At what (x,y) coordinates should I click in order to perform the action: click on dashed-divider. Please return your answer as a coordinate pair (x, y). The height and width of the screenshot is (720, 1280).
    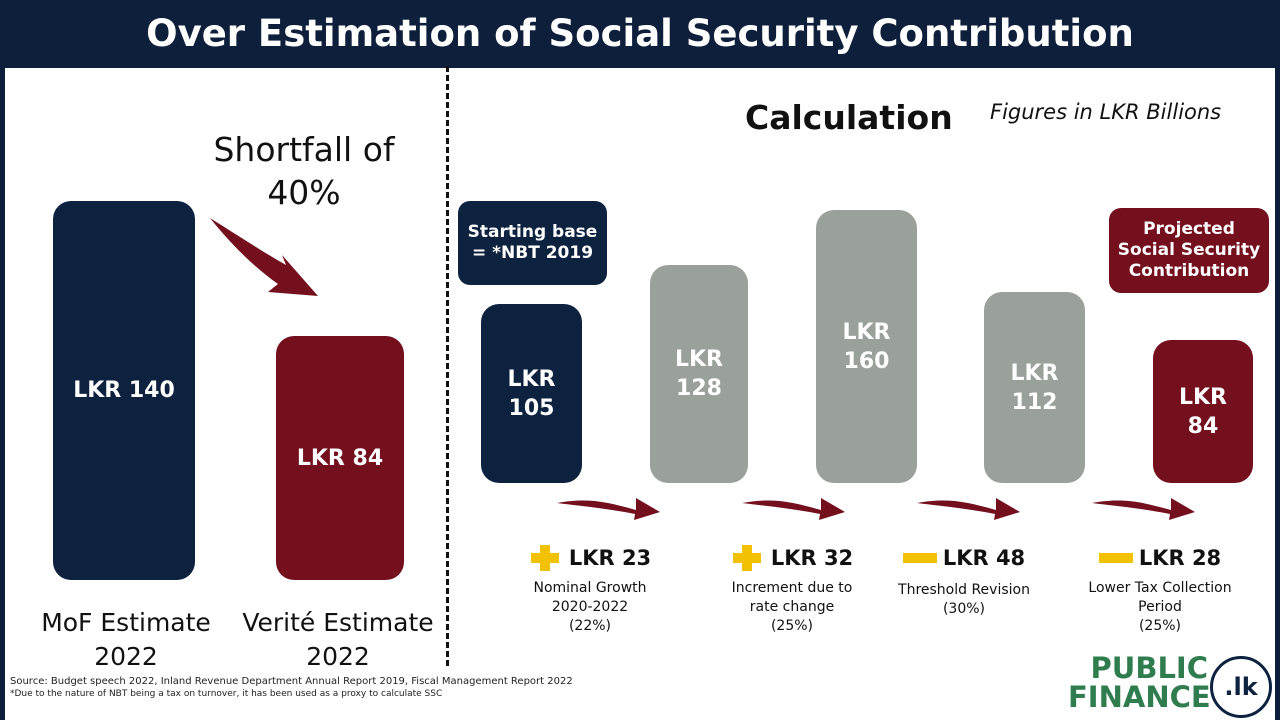
    Looking at the image, I should click on (447, 366).